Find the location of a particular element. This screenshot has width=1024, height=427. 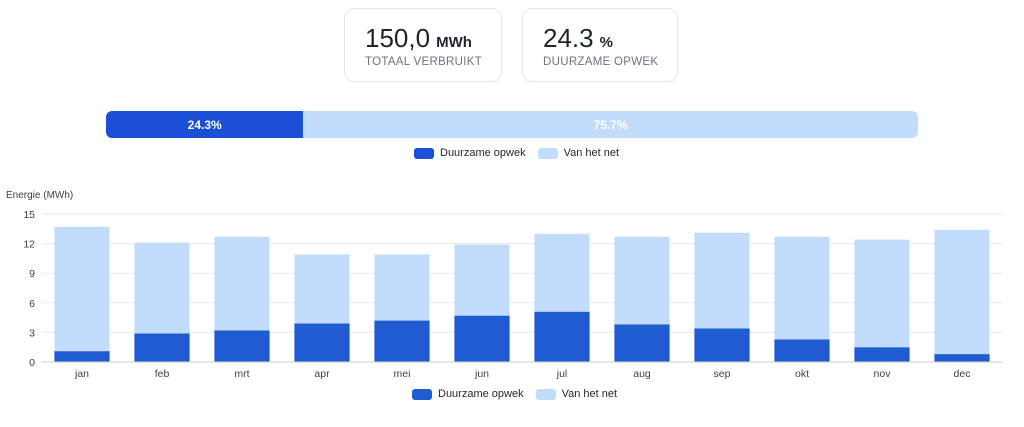

chart-legend: Duurzame opwek Van het net is located at coordinates (520, 394).